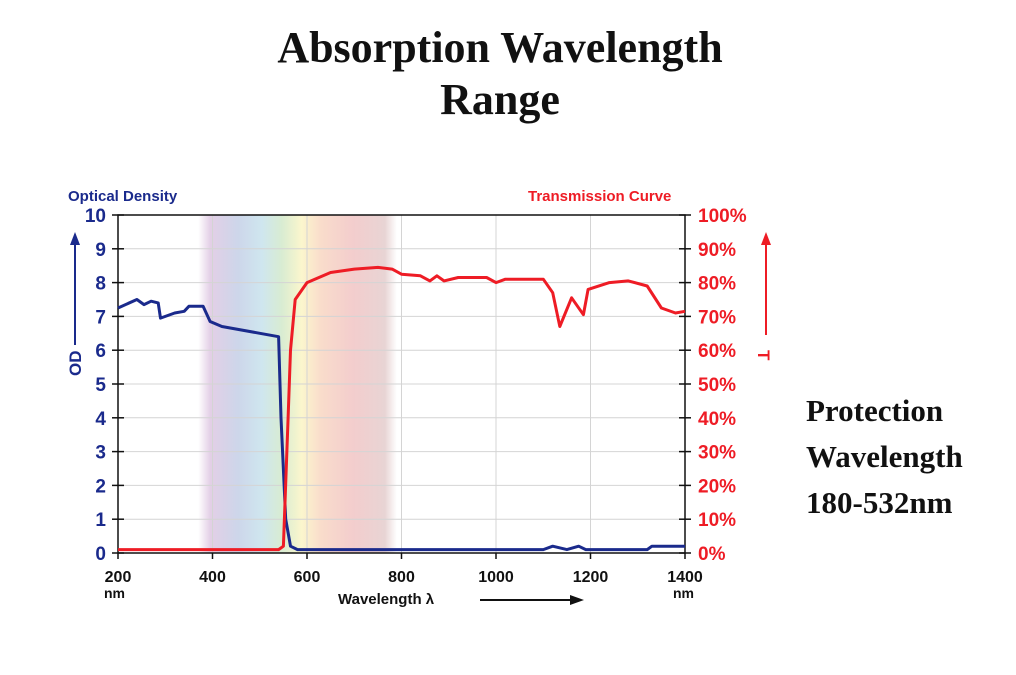 This screenshot has width=1016, height=675. What do you see at coordinates (717, 419) in the screenshot?
I see `right-tick-label: 40%` at bounding box center [717, 419].